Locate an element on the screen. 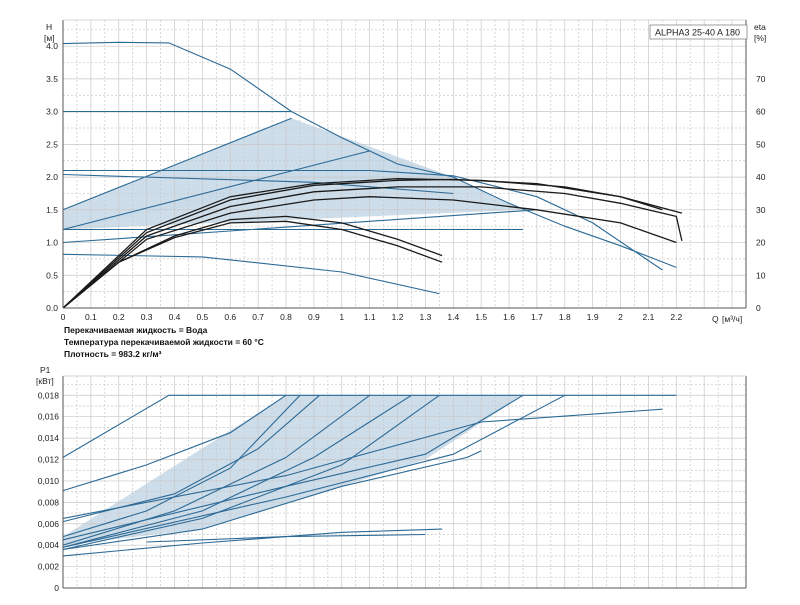  head-axis-unit: [м] is located at coordinates (49, 38).